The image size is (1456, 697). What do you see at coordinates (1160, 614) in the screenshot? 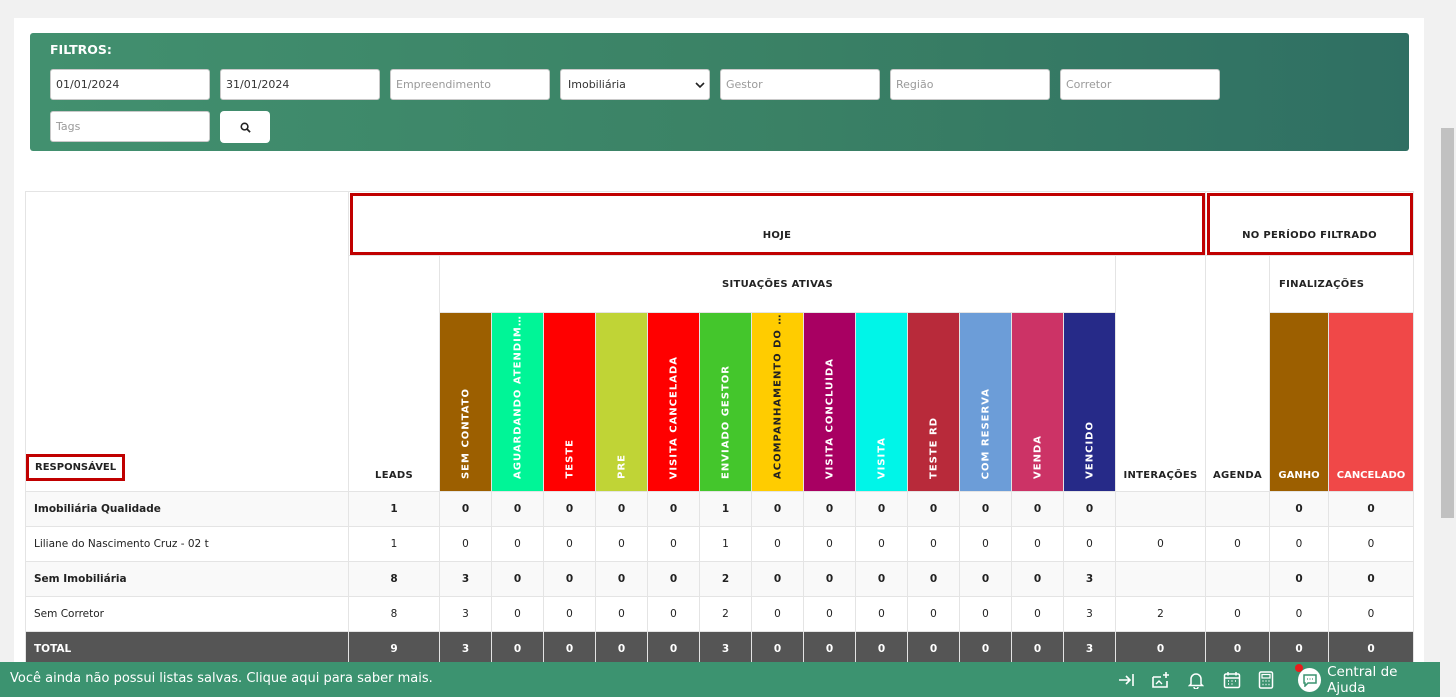
I see `interacoes-cell: 2` at bounding box center [1160, 614].